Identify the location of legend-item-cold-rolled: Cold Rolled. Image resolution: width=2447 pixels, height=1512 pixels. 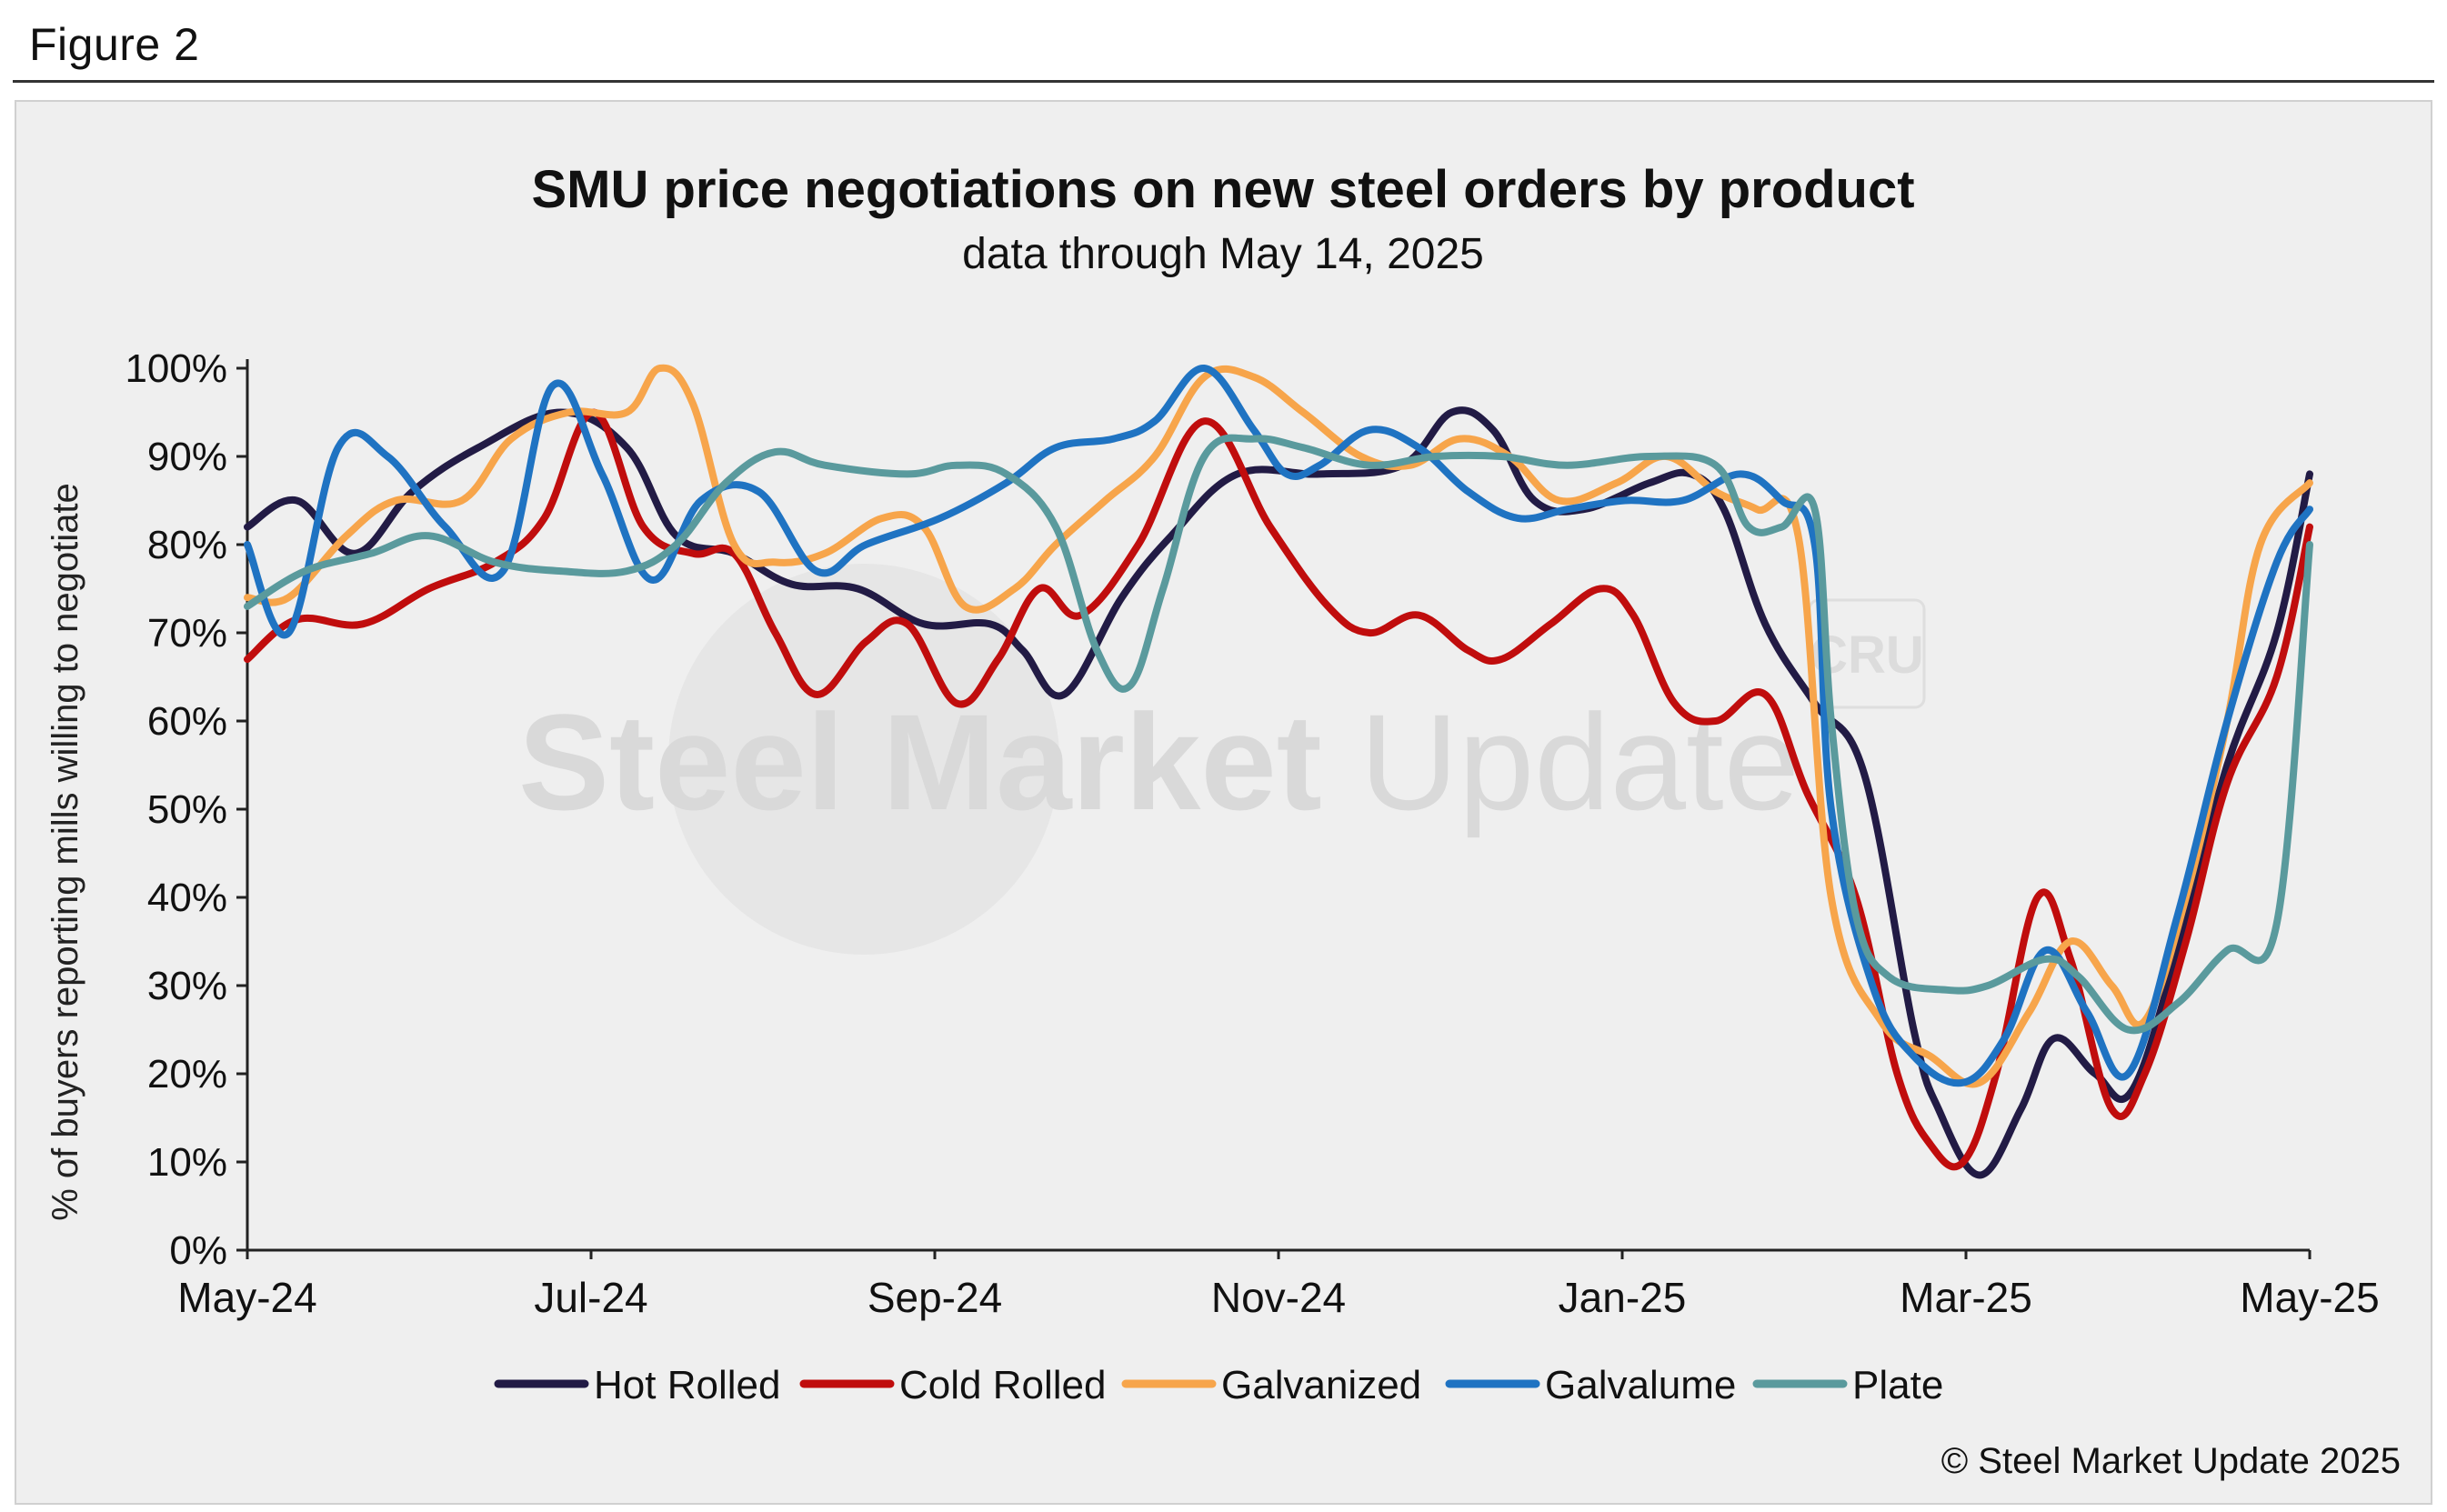
(953, 1385).